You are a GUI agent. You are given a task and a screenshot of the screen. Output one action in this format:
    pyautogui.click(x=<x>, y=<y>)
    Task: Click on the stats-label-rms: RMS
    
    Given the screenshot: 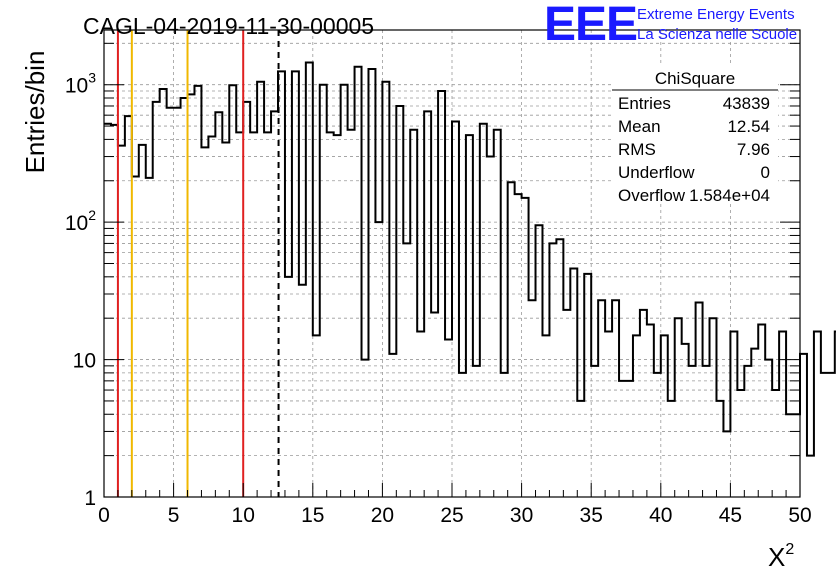 What is the action you would take?
    pyautogui.click(x=637, y=149)
    